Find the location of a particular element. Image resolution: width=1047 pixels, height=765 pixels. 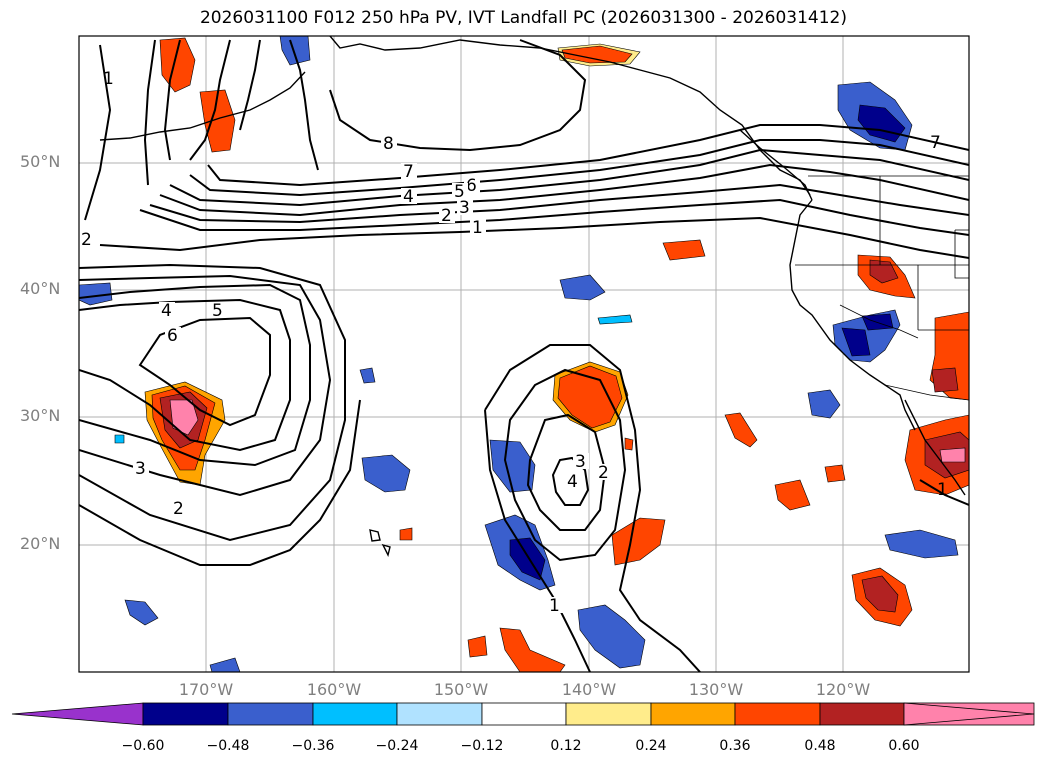

contour-1-far-left is located at coordinates (98, 132).